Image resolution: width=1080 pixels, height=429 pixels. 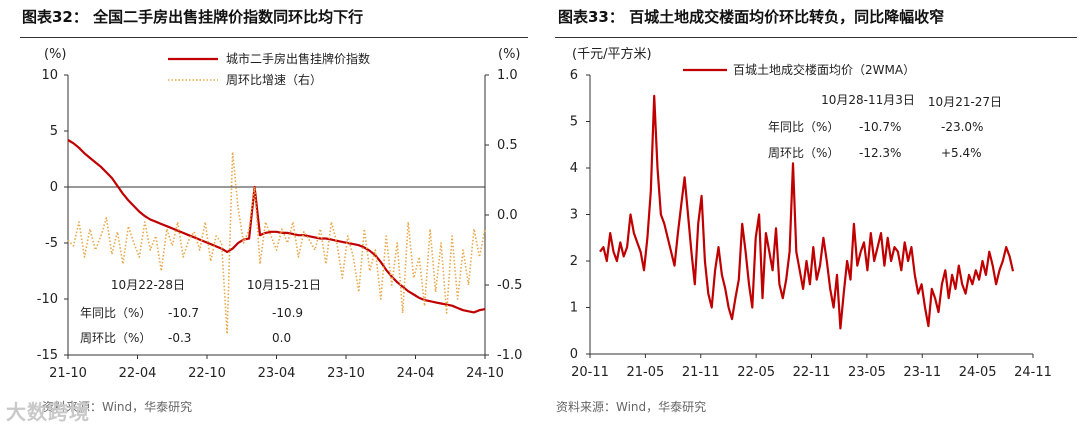 I want to click on x-tick-label: 23-04, so click(x=277, y=373).